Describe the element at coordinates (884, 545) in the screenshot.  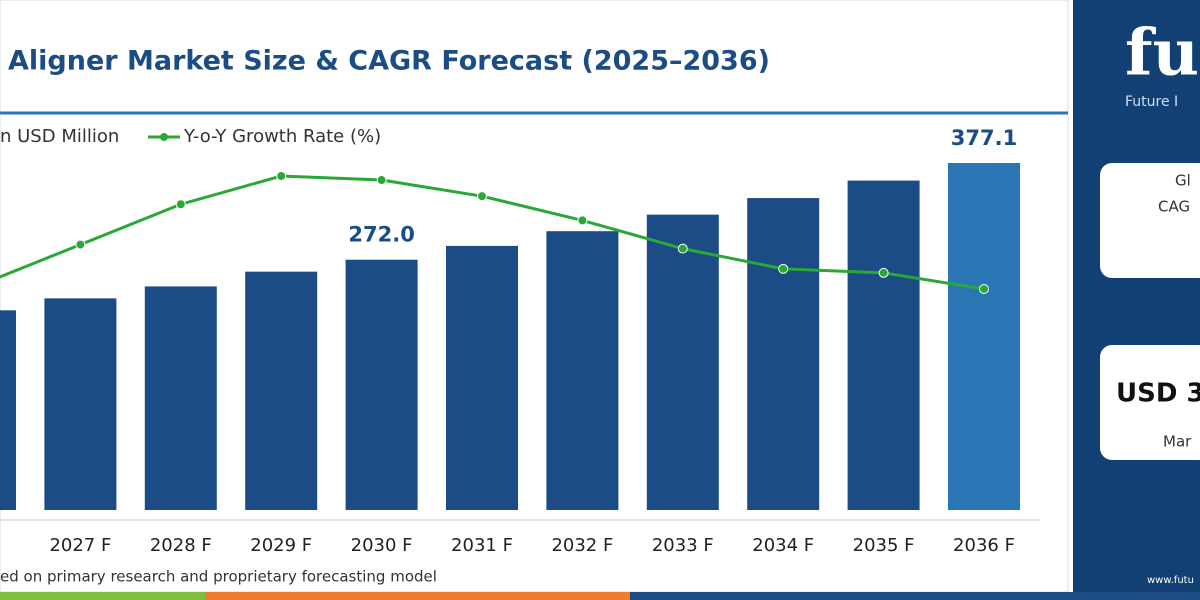
I see `x-tick-label: 2035 F` at that location.